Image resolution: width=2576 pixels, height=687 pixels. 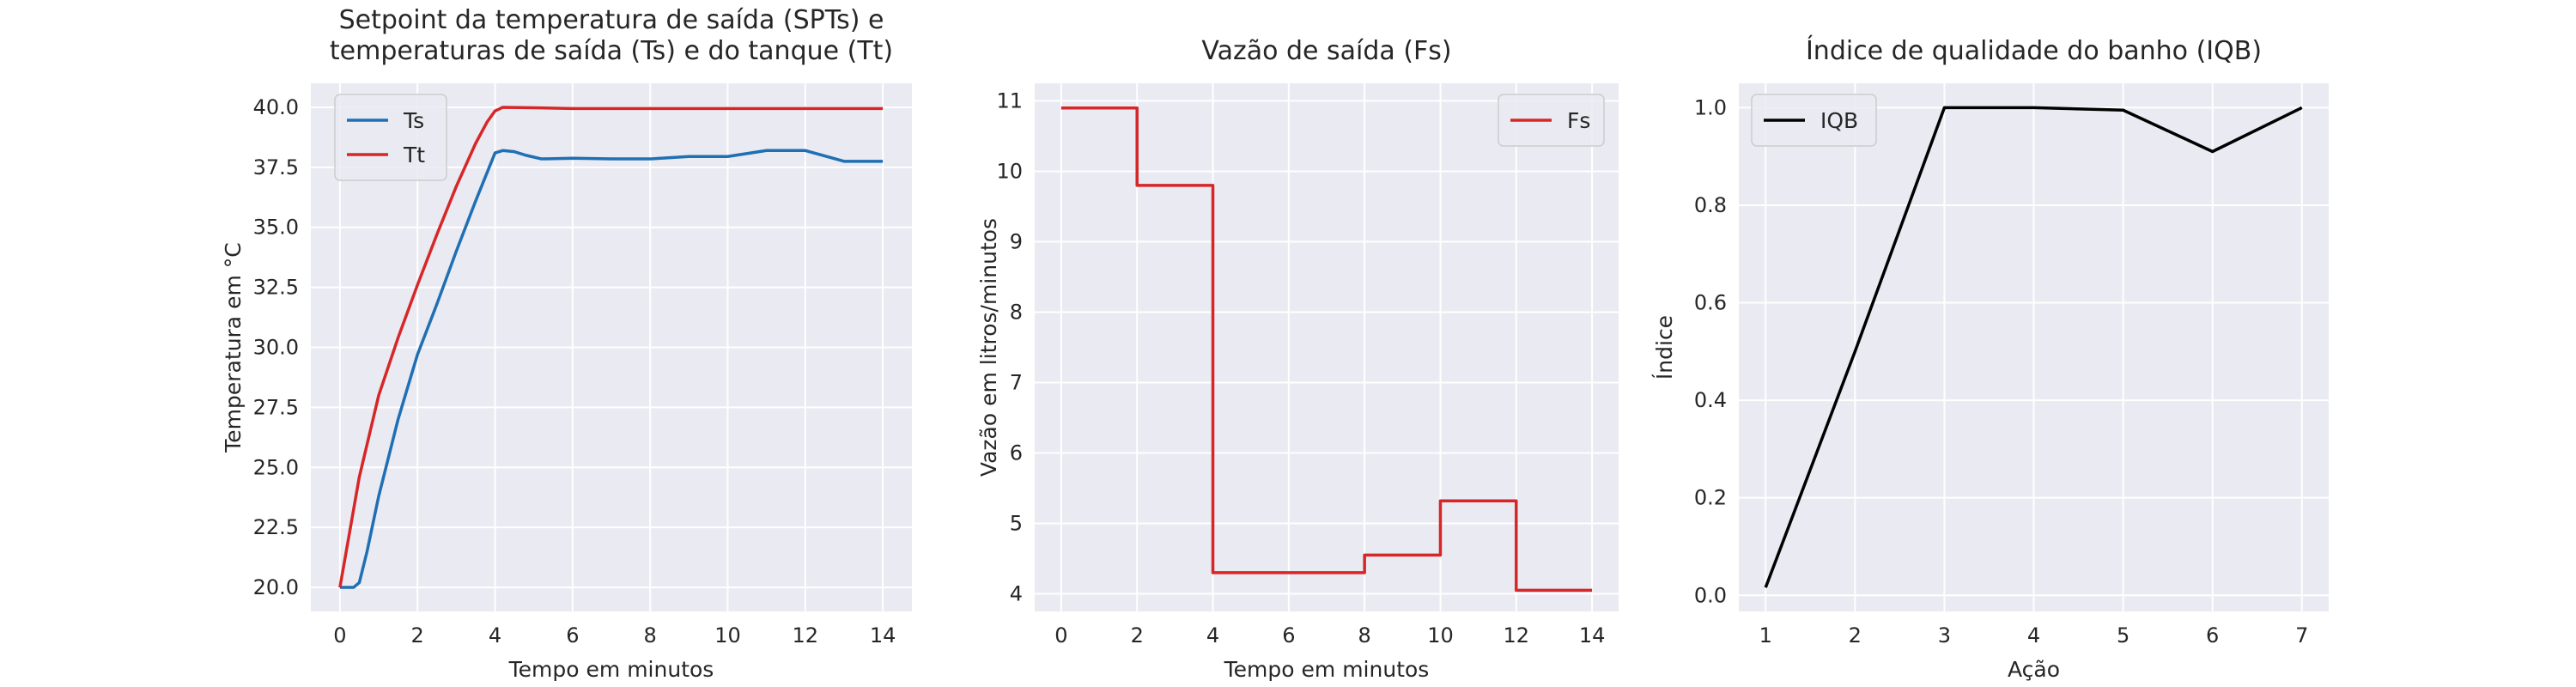 I want to click on y-tick-label: 10, so click(x=1009, y=172).